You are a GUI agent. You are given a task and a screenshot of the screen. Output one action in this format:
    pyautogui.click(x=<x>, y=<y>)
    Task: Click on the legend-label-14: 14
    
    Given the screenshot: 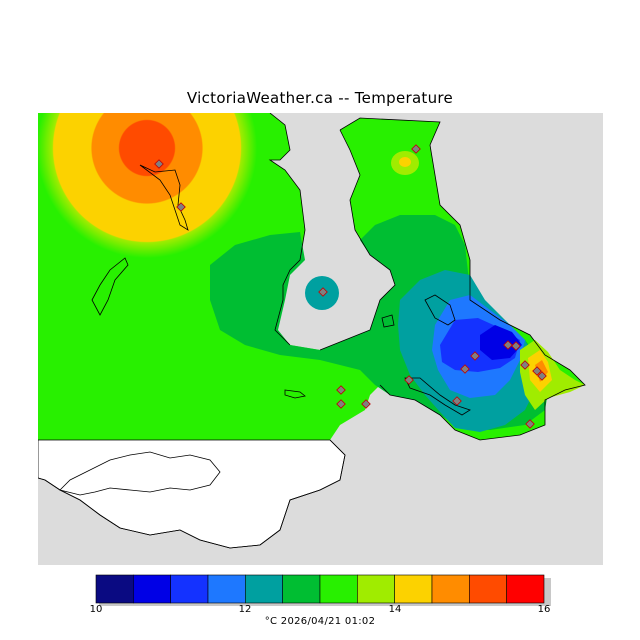 What is the action you would take?
    pyautogui.click(x=395, y=609)
    